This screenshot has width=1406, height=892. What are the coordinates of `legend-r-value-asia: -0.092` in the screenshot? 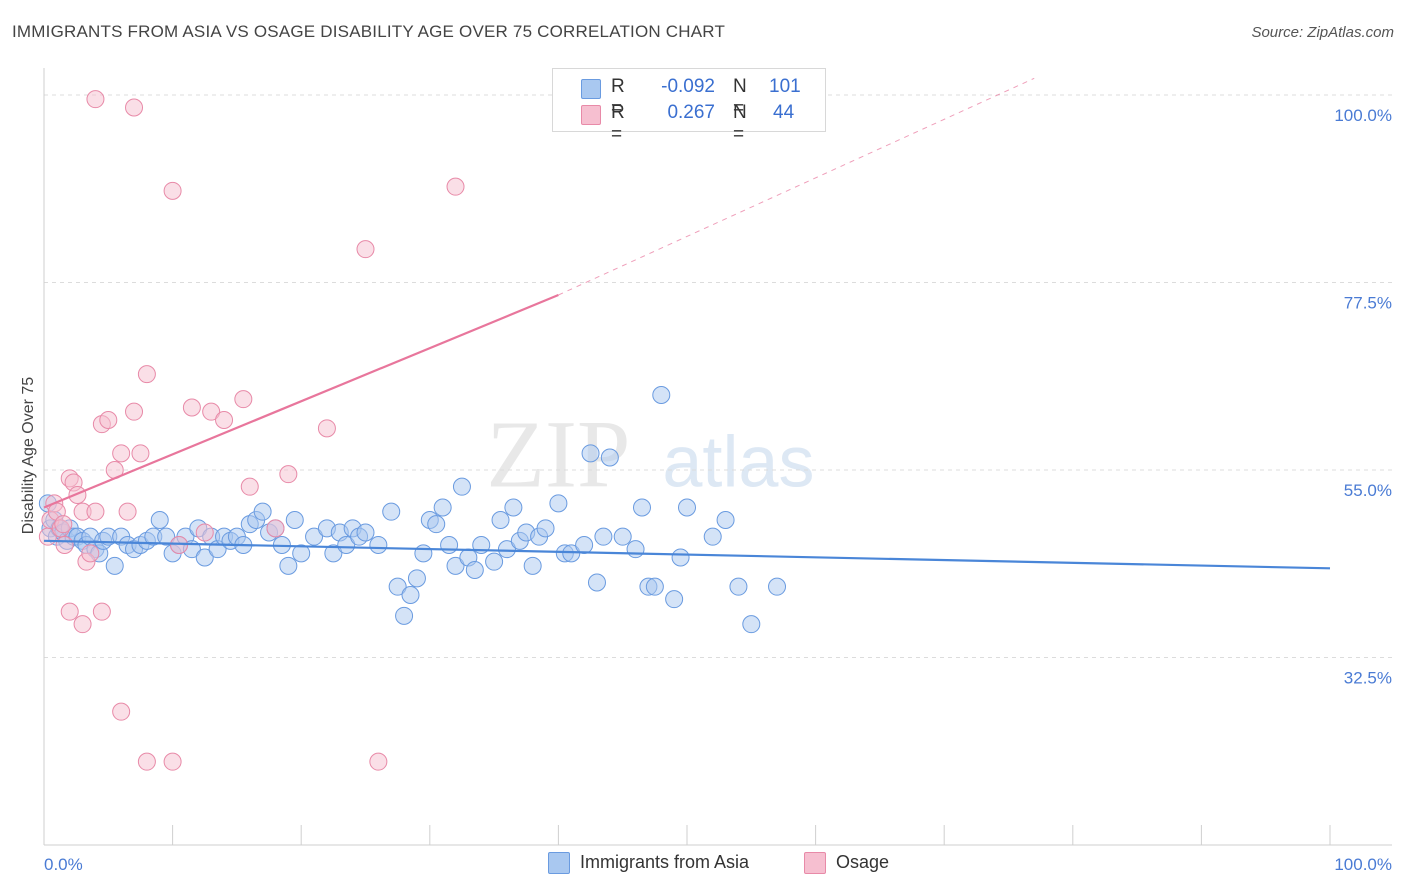 It's located at (688, 86).